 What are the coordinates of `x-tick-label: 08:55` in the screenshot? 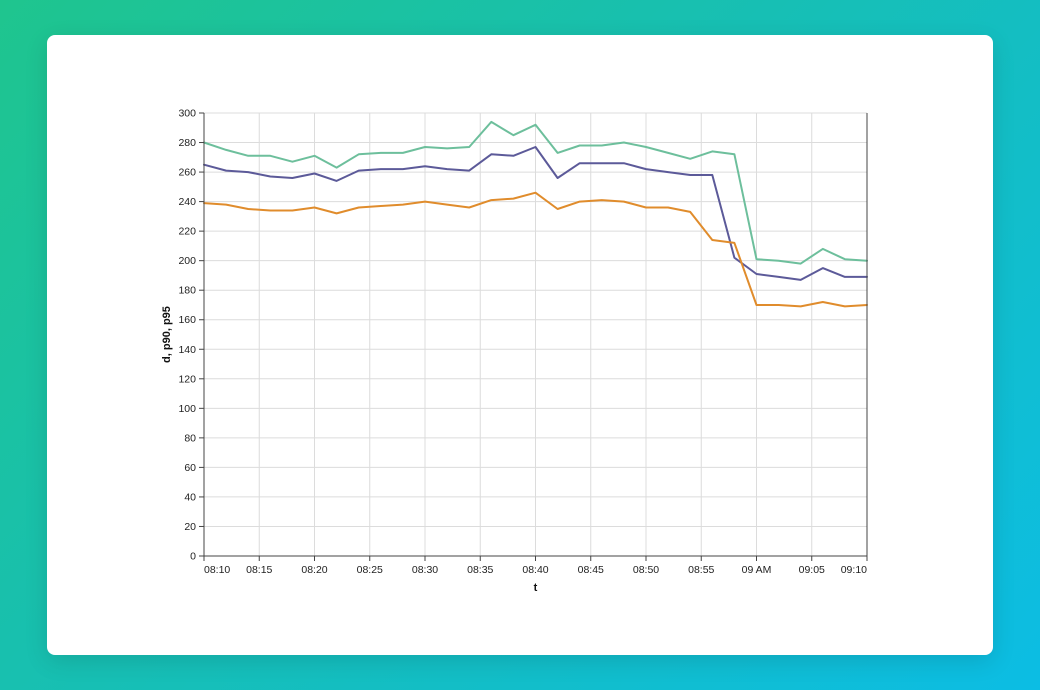 It's located at (701, 570).